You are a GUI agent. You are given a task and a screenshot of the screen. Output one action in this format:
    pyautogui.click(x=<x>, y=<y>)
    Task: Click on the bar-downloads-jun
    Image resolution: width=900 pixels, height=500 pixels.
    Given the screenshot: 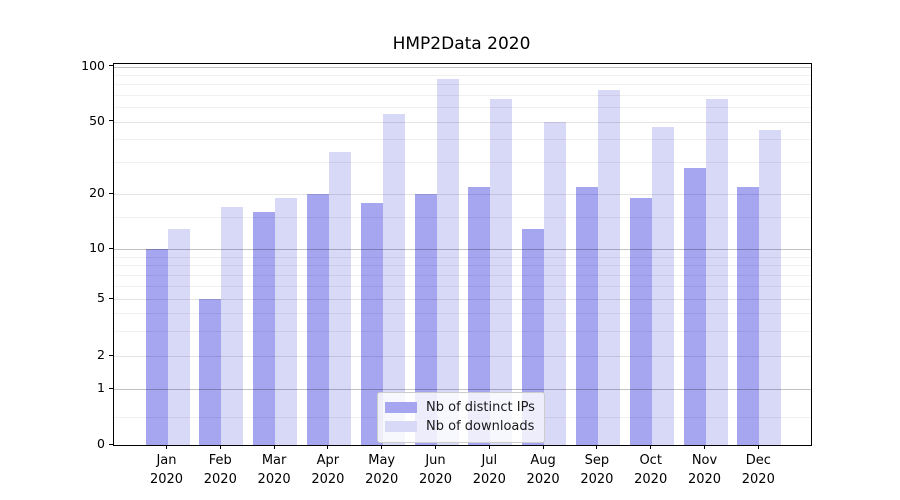 What is the action you would take?
    pyautogui.click(x=447, y=261)
    